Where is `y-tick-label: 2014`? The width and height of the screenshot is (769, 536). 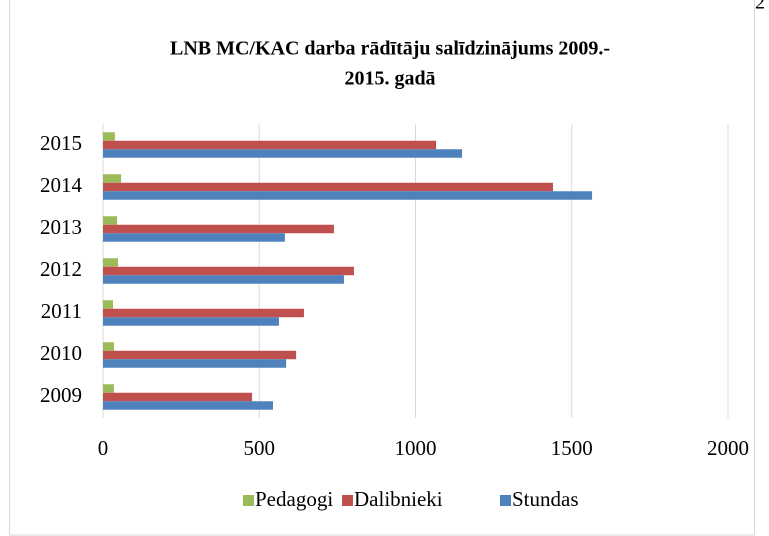
y-tick-label: 2014 is located at coordinates (61, 185).